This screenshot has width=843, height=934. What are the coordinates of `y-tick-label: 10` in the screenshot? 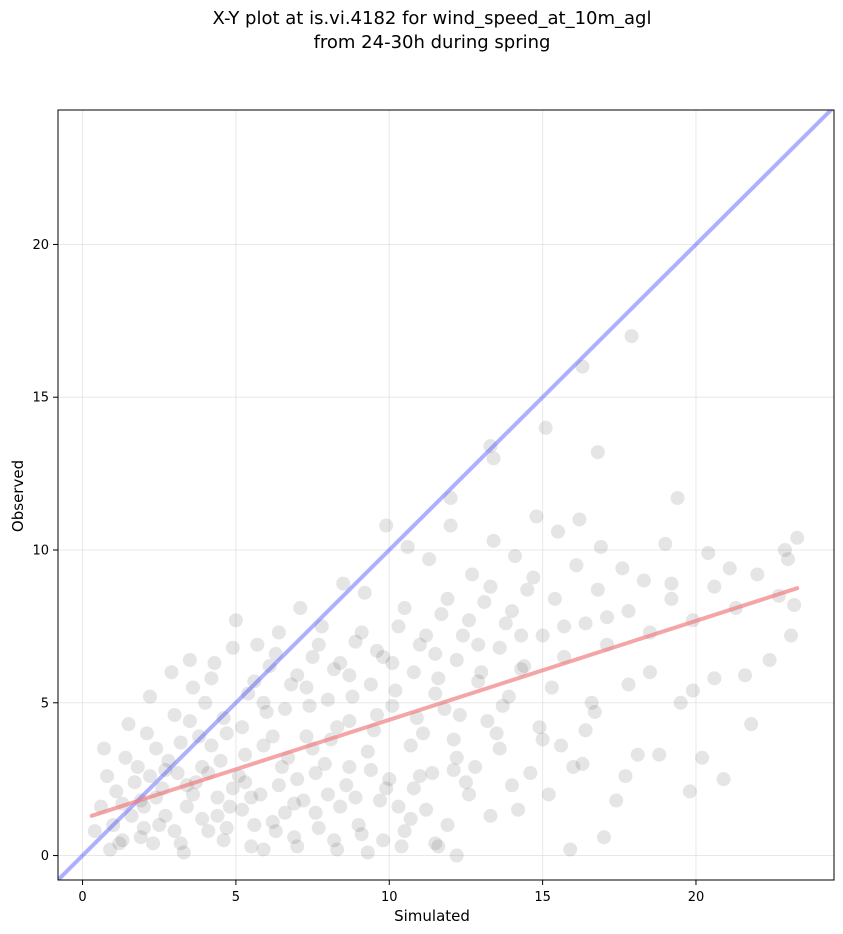 It's located at (40, 551).